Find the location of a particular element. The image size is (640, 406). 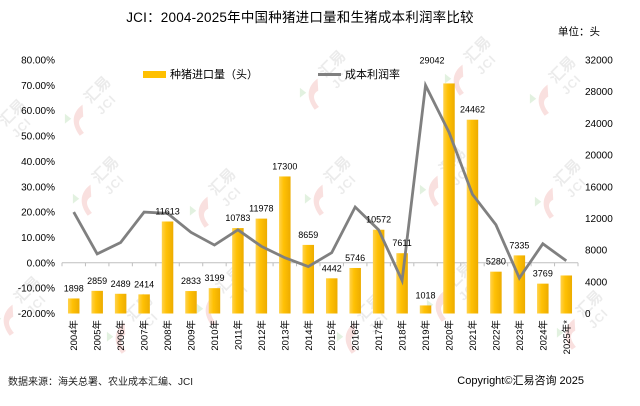

svg-text: 4000 is located at coordinates (596, 282).